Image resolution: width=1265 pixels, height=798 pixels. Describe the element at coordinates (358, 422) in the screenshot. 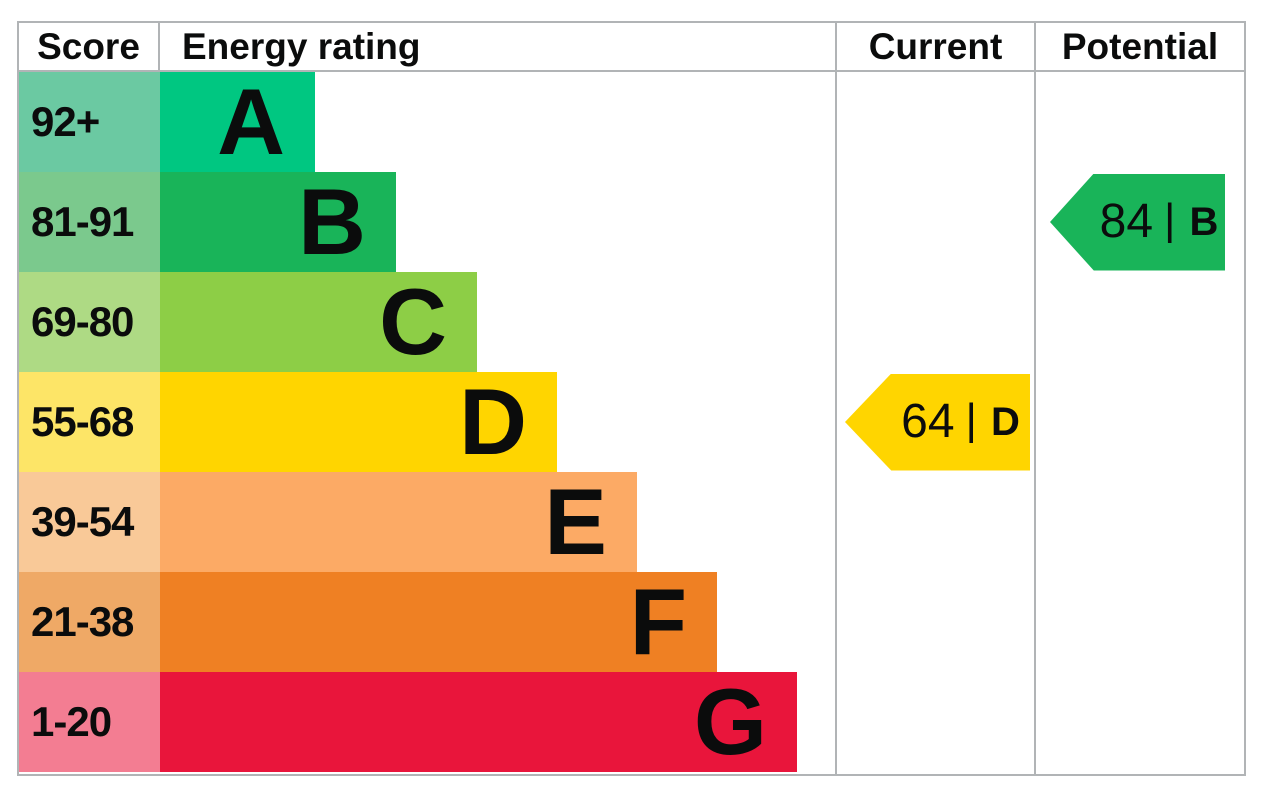

I see `rating-bar-d: D` at that location.